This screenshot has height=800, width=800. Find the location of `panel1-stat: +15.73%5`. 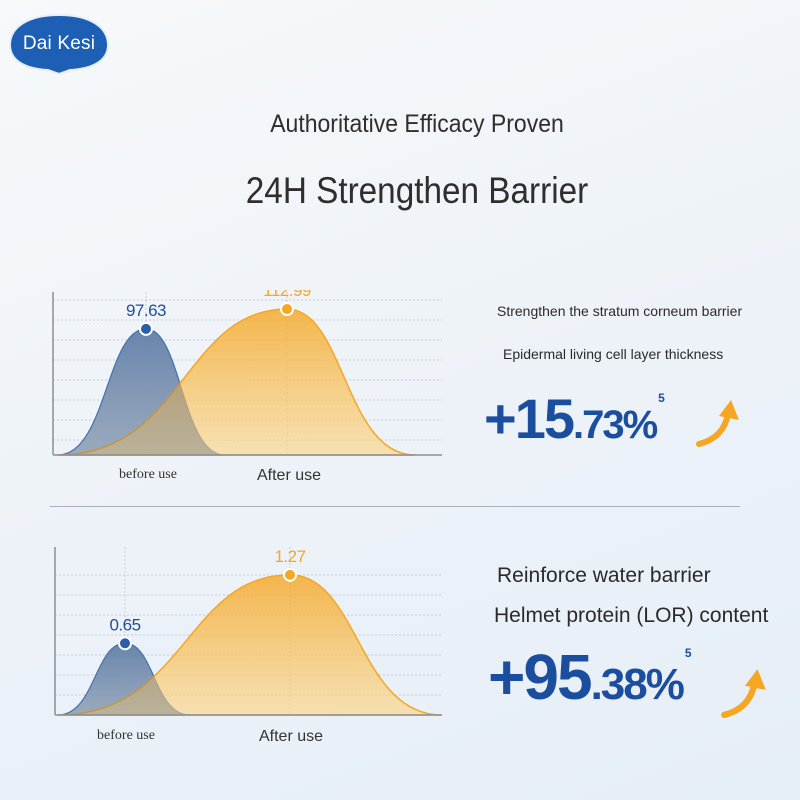

panel1-stat: +15.73%5 is located at coordinates (574, 418).